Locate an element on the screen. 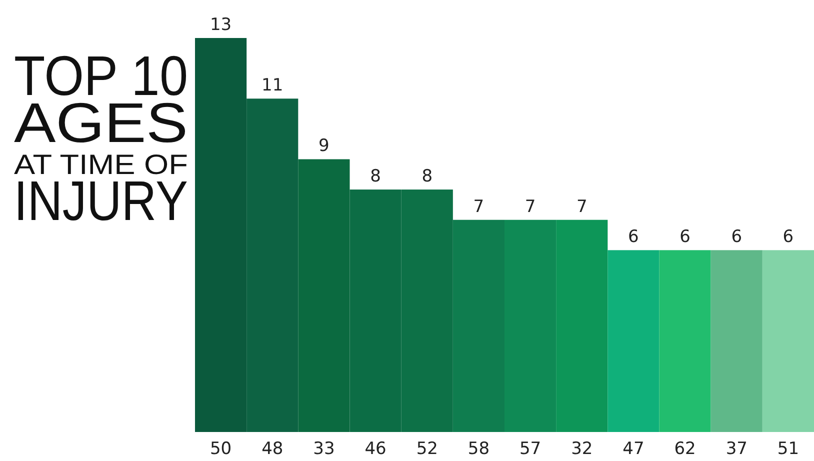 This screenshot has width=814, height=461. x-tick-label: 52 is located at coordinates (427, 449).